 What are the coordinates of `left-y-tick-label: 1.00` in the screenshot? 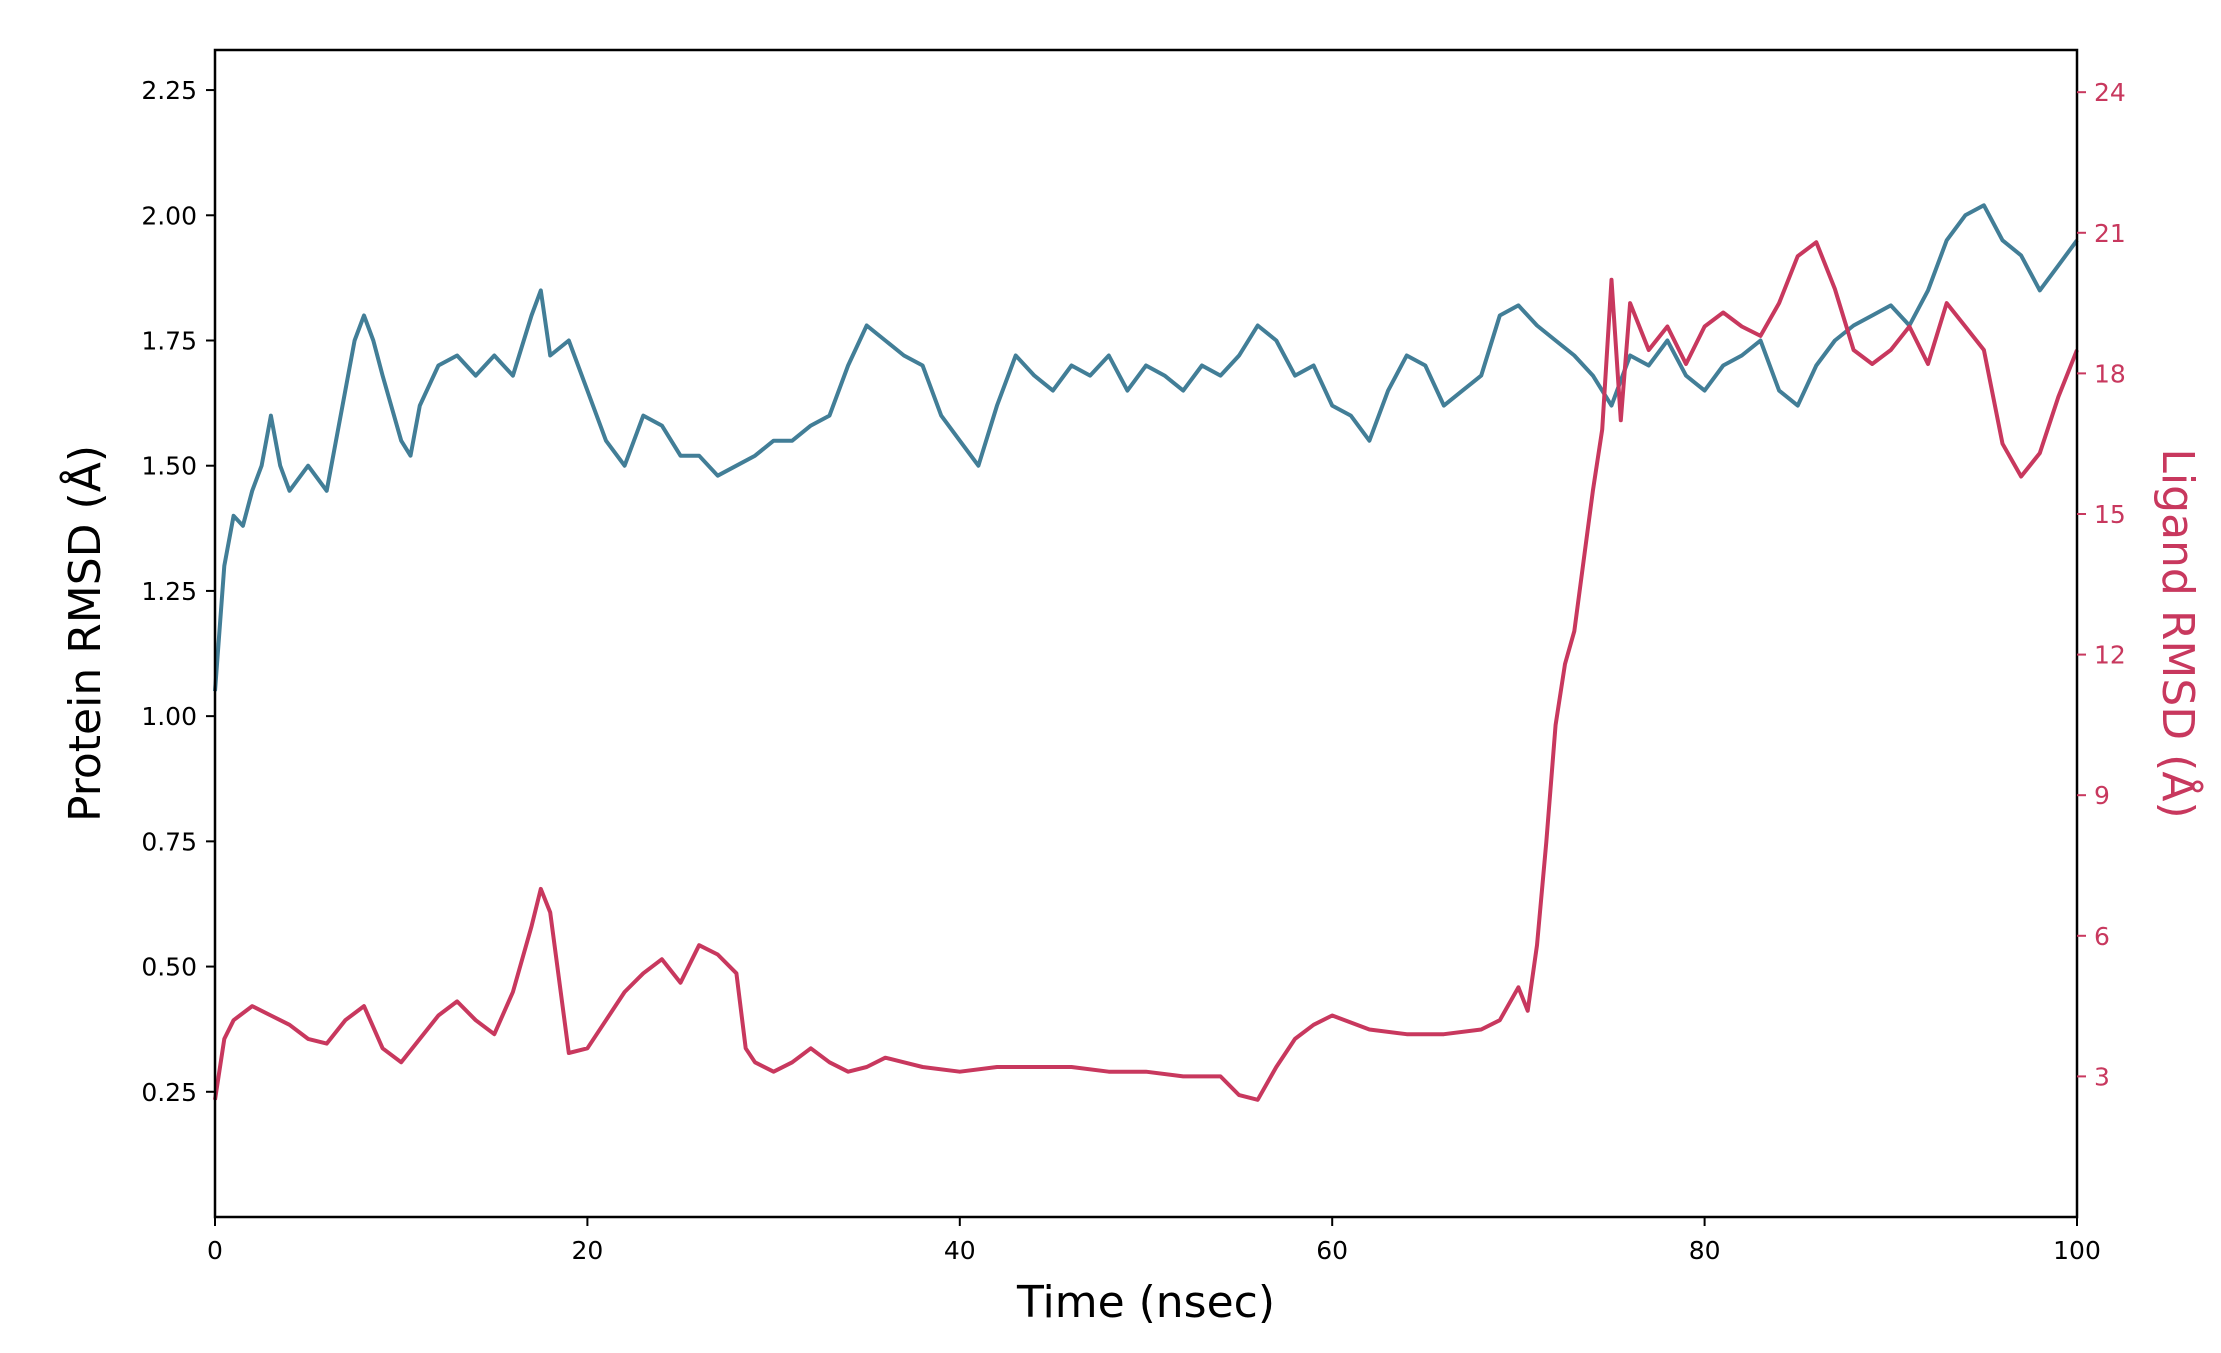 It's located at (169, 716).